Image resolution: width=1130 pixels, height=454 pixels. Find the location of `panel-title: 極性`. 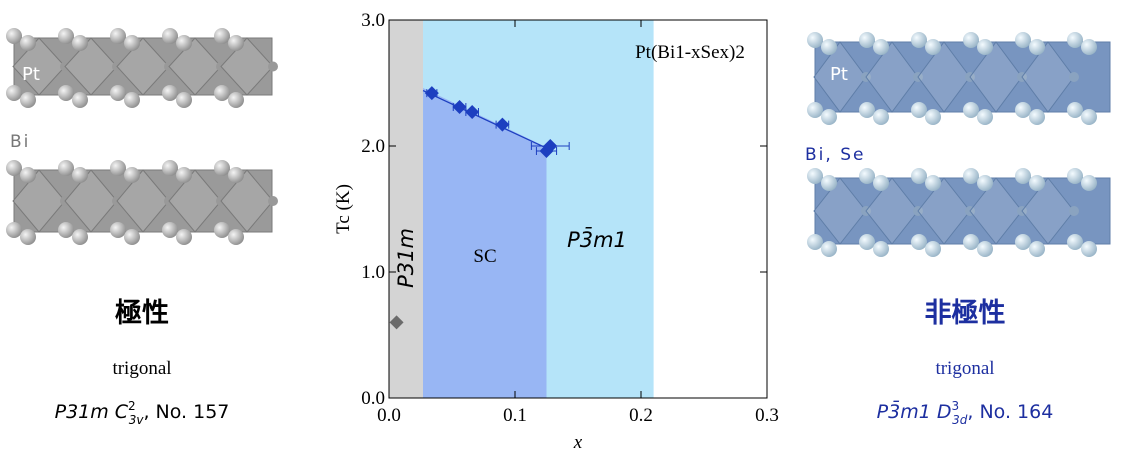

panel-title: 極性 is located at coordinates (142, 313).